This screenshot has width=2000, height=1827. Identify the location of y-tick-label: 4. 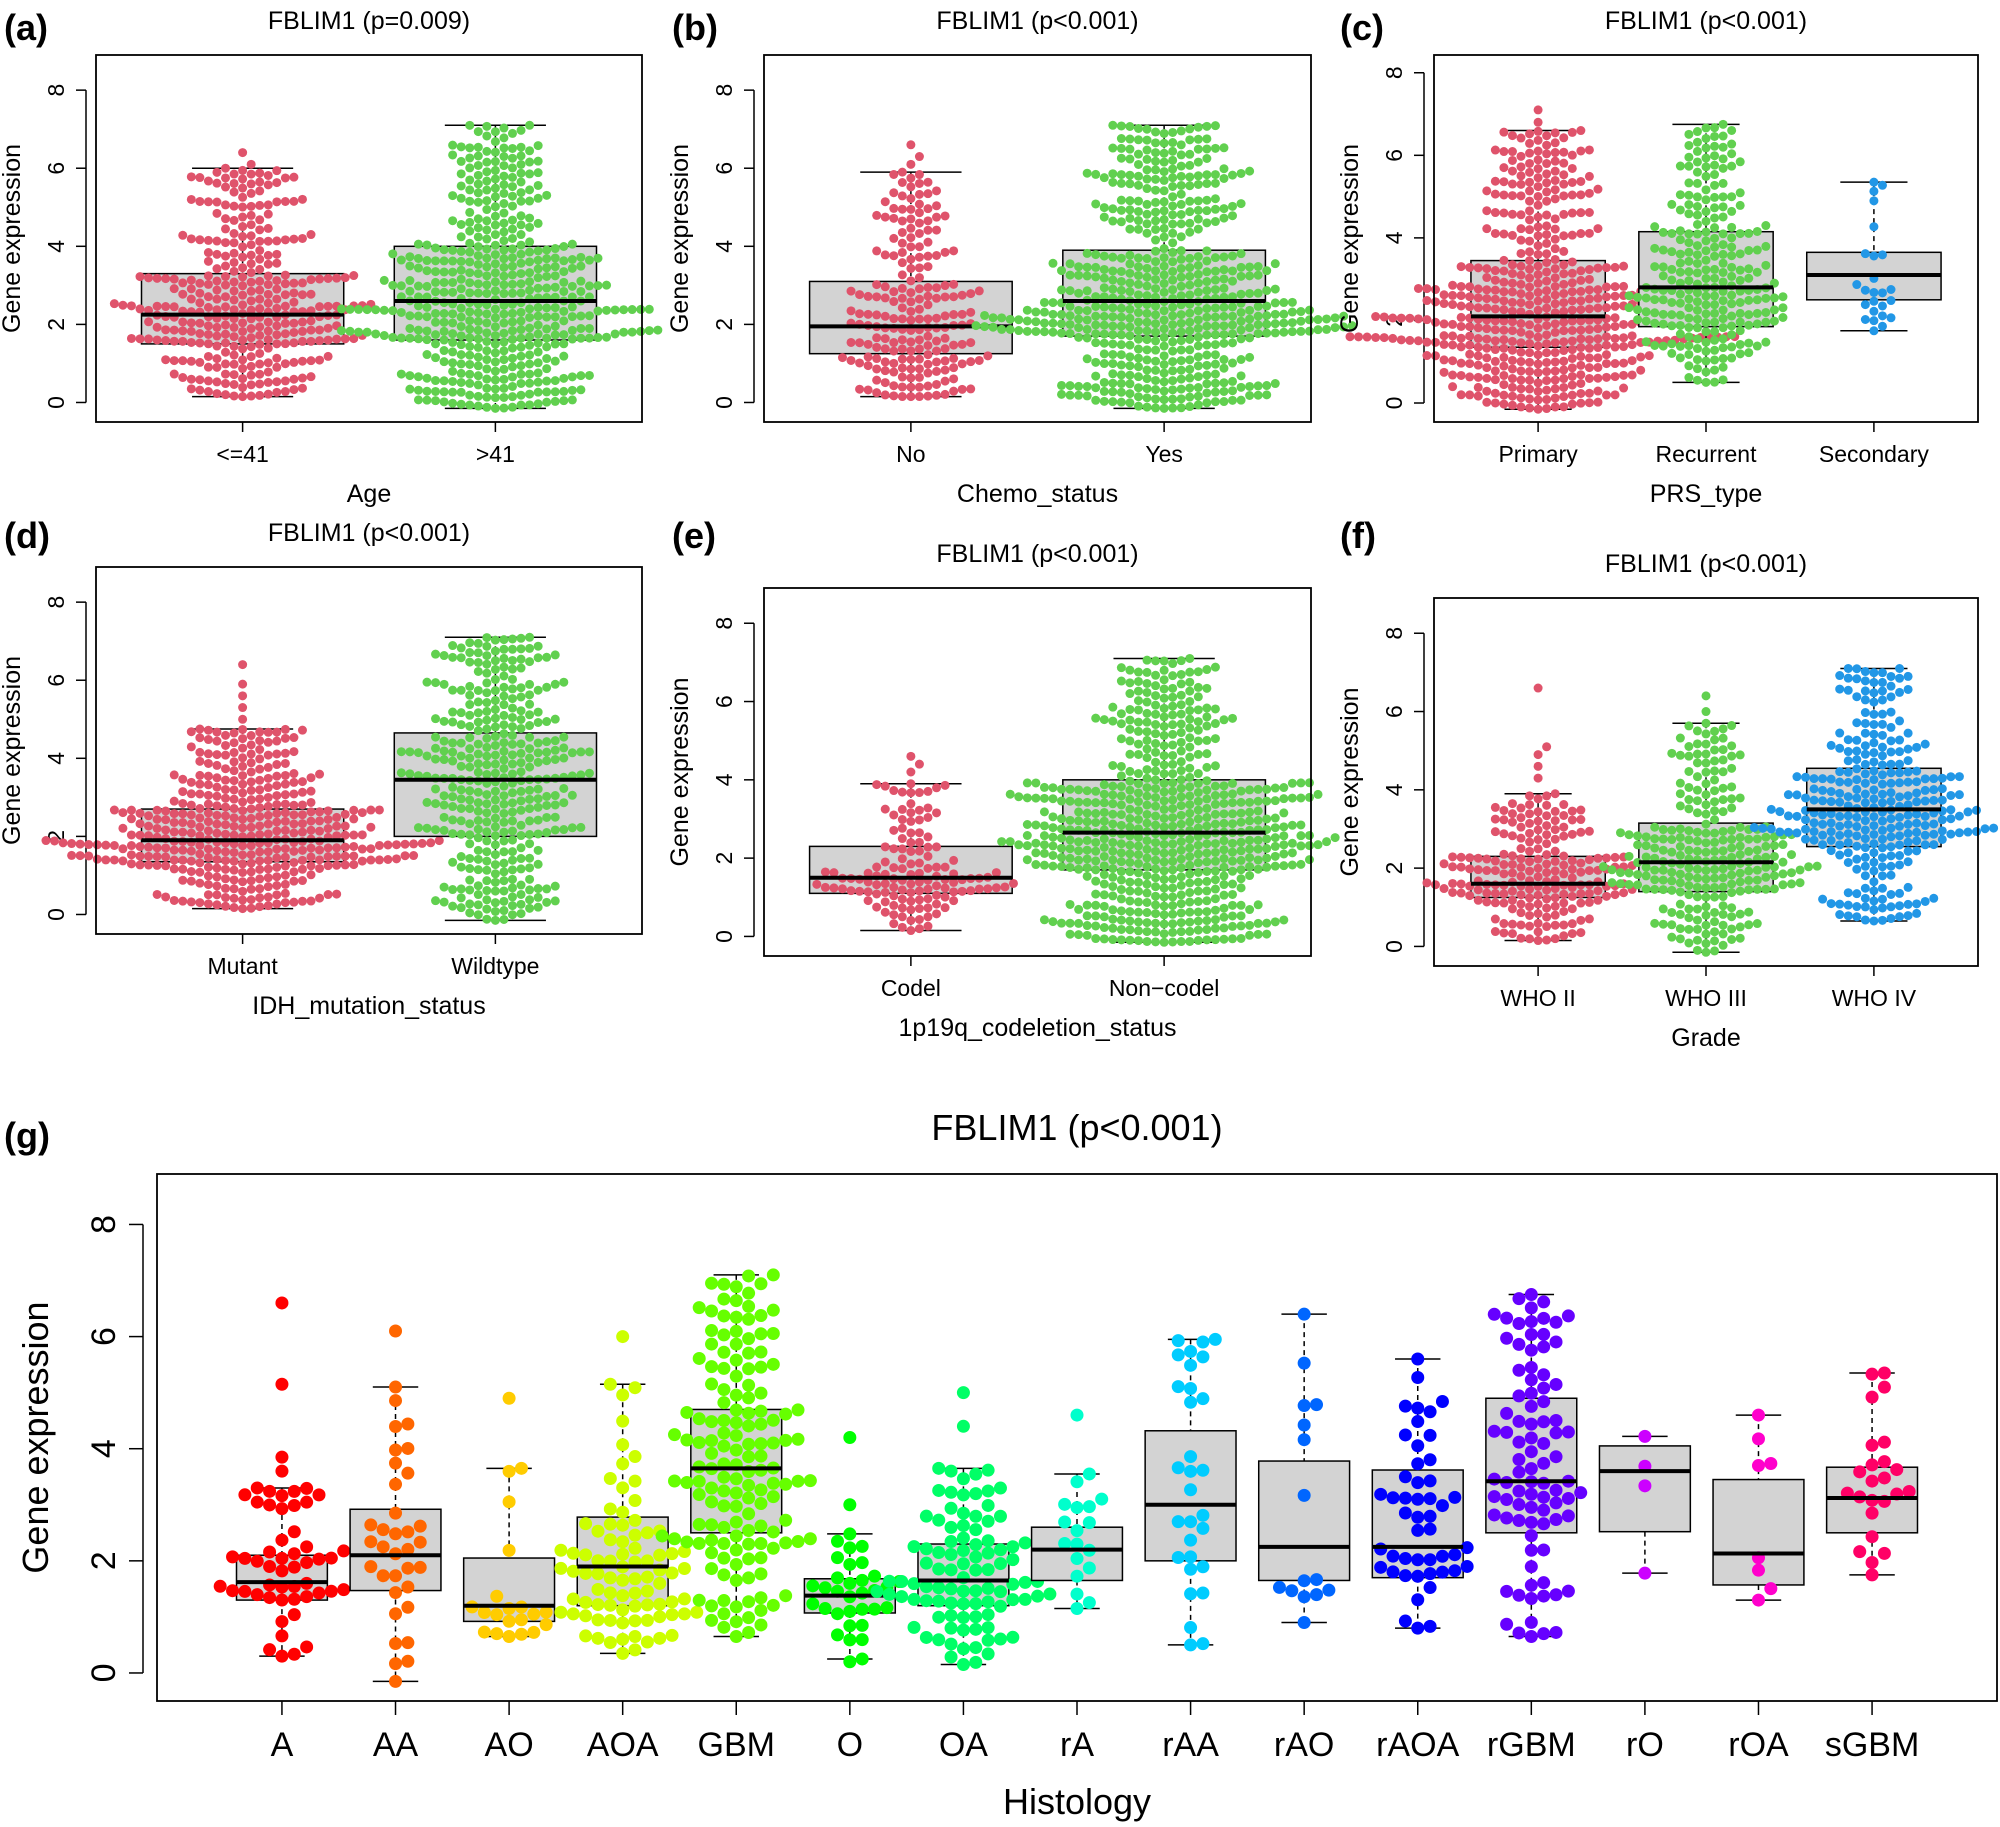
(56, 246).